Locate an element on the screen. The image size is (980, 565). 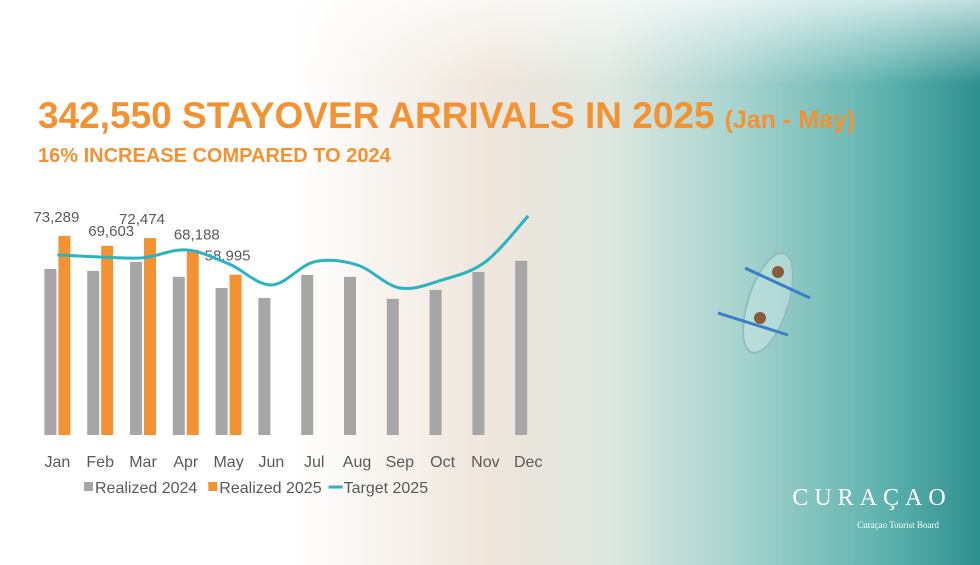
legend-label: Realized 2024 is located at coordinates (146, 488).